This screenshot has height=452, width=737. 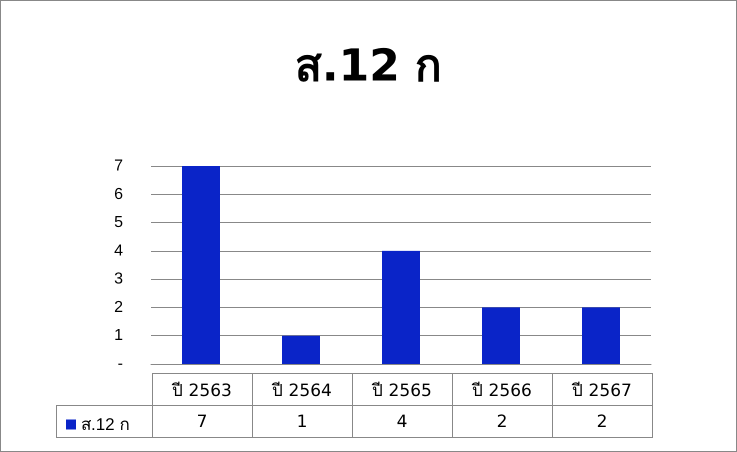 I want to click on data-label: 4, so click(x=402, y=422).